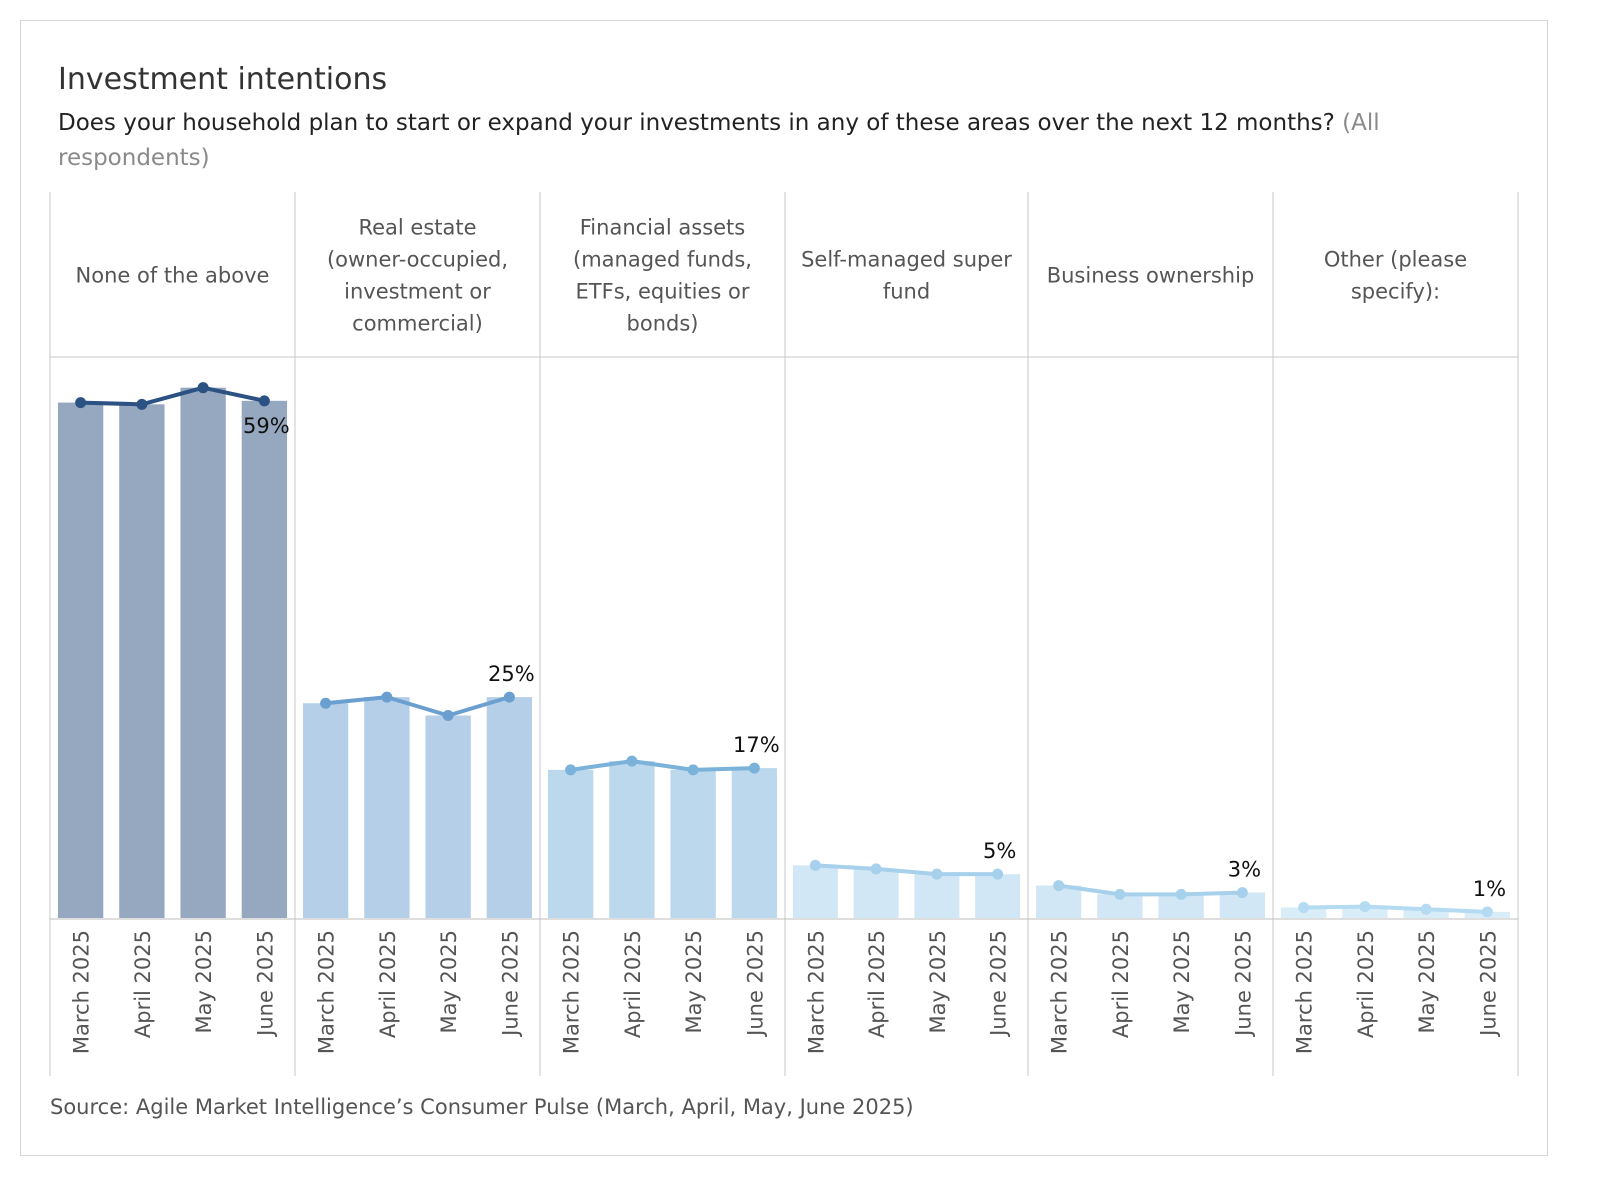 The width and height of the screenshot is (1600, 1200). I want to click on panel-header-label: Financial assets, so click(662, 228).